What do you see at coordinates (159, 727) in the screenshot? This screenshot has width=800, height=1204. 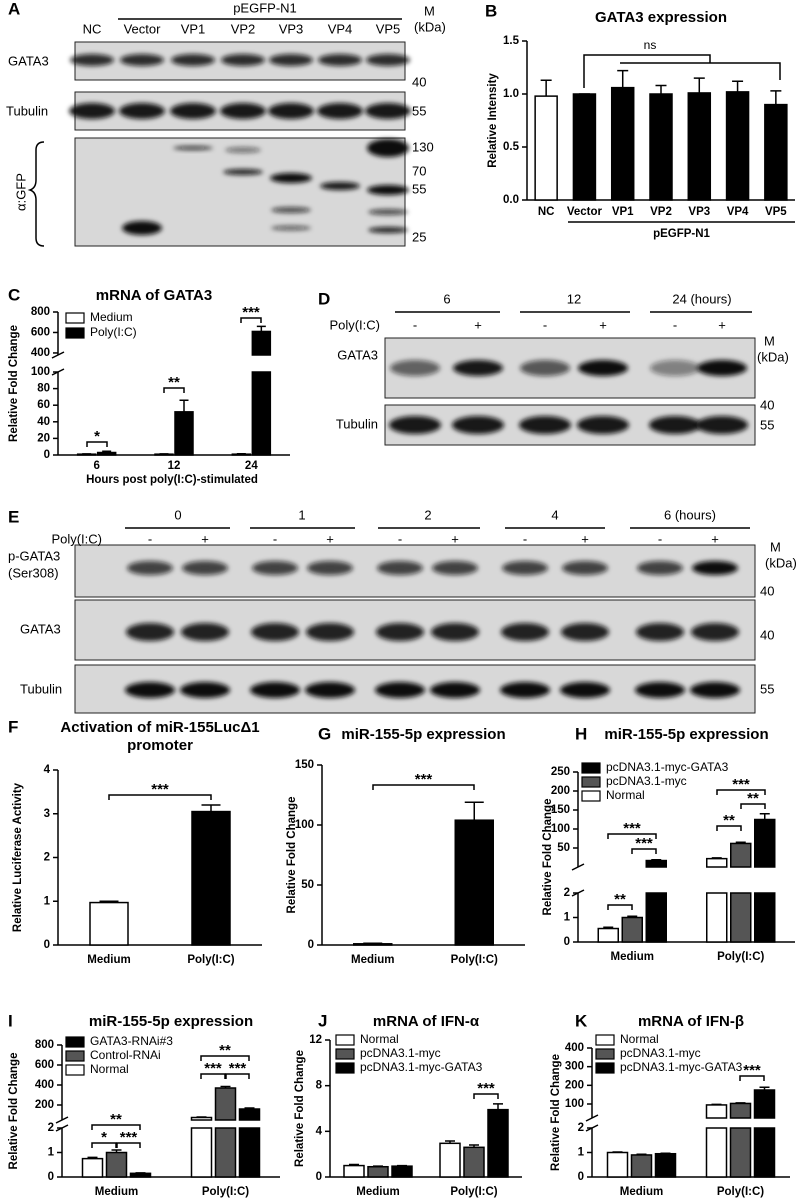 I see `chart-title: Activation of miR-155LucΔ1` at bounding box center [159, 727].